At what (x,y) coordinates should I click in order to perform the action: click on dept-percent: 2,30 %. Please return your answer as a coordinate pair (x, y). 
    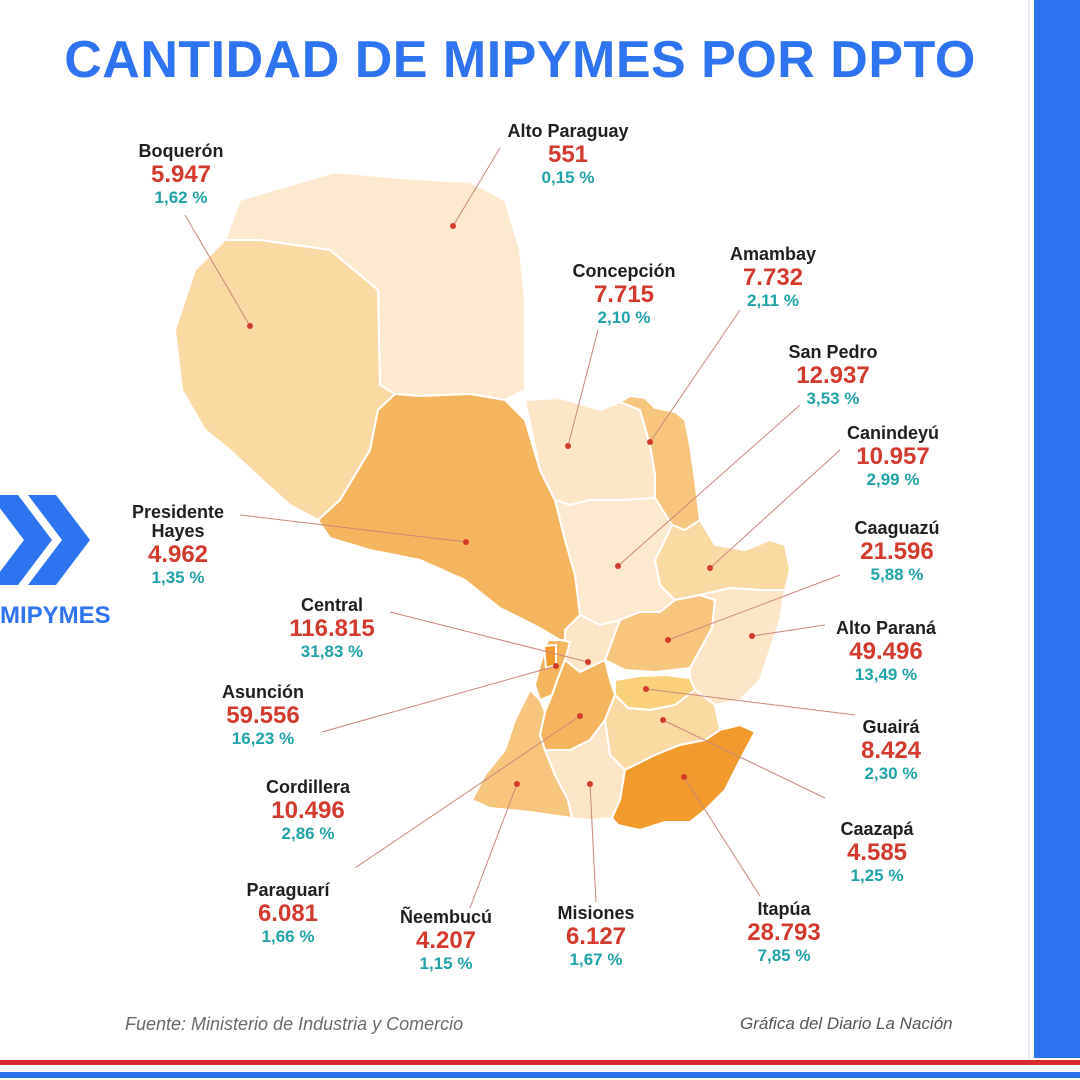
    Looking at the image, I should click on (891, 774).